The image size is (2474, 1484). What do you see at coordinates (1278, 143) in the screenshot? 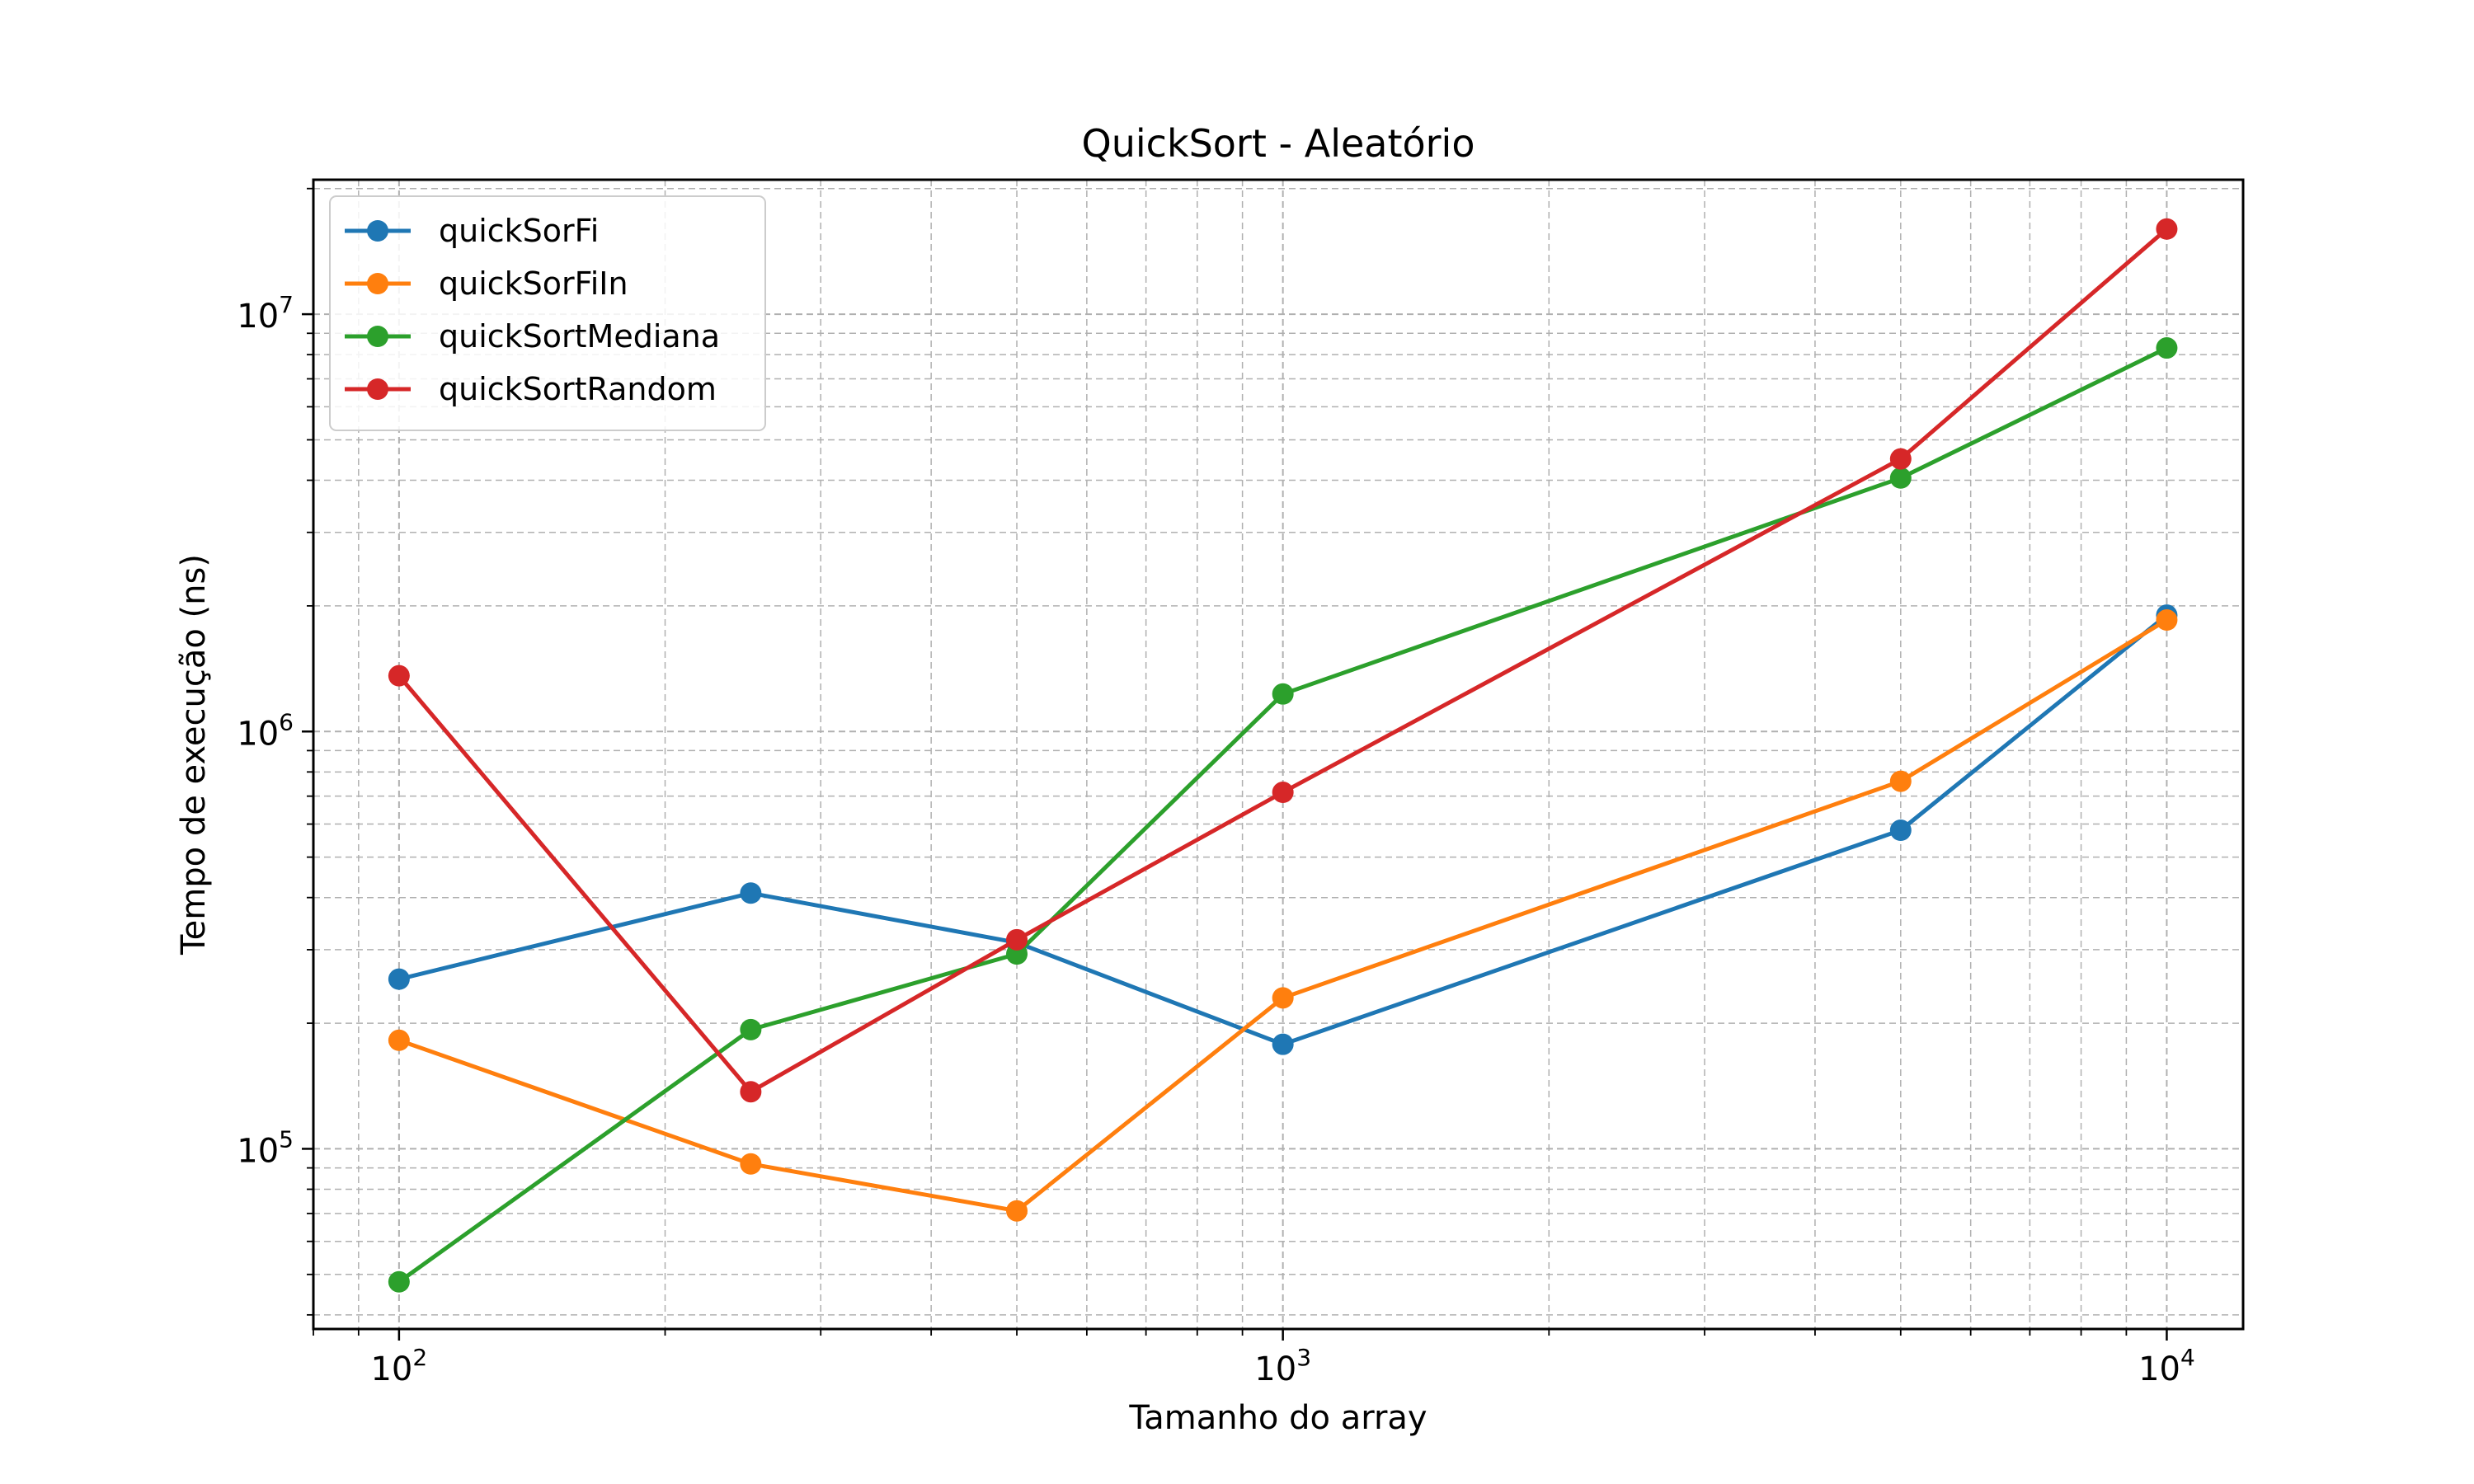
I see `chart-title: QuickSort - Aleatório` at bounding box center [1278, 143].